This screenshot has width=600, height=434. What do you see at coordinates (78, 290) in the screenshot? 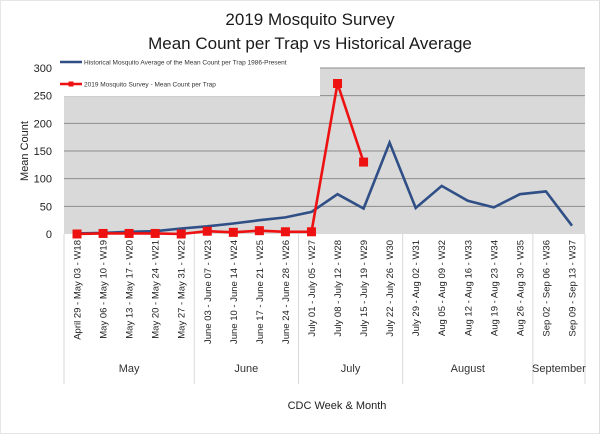
I see `x-tick-label: April 29 - May 03 - W18` at bounding box center [78, 290].